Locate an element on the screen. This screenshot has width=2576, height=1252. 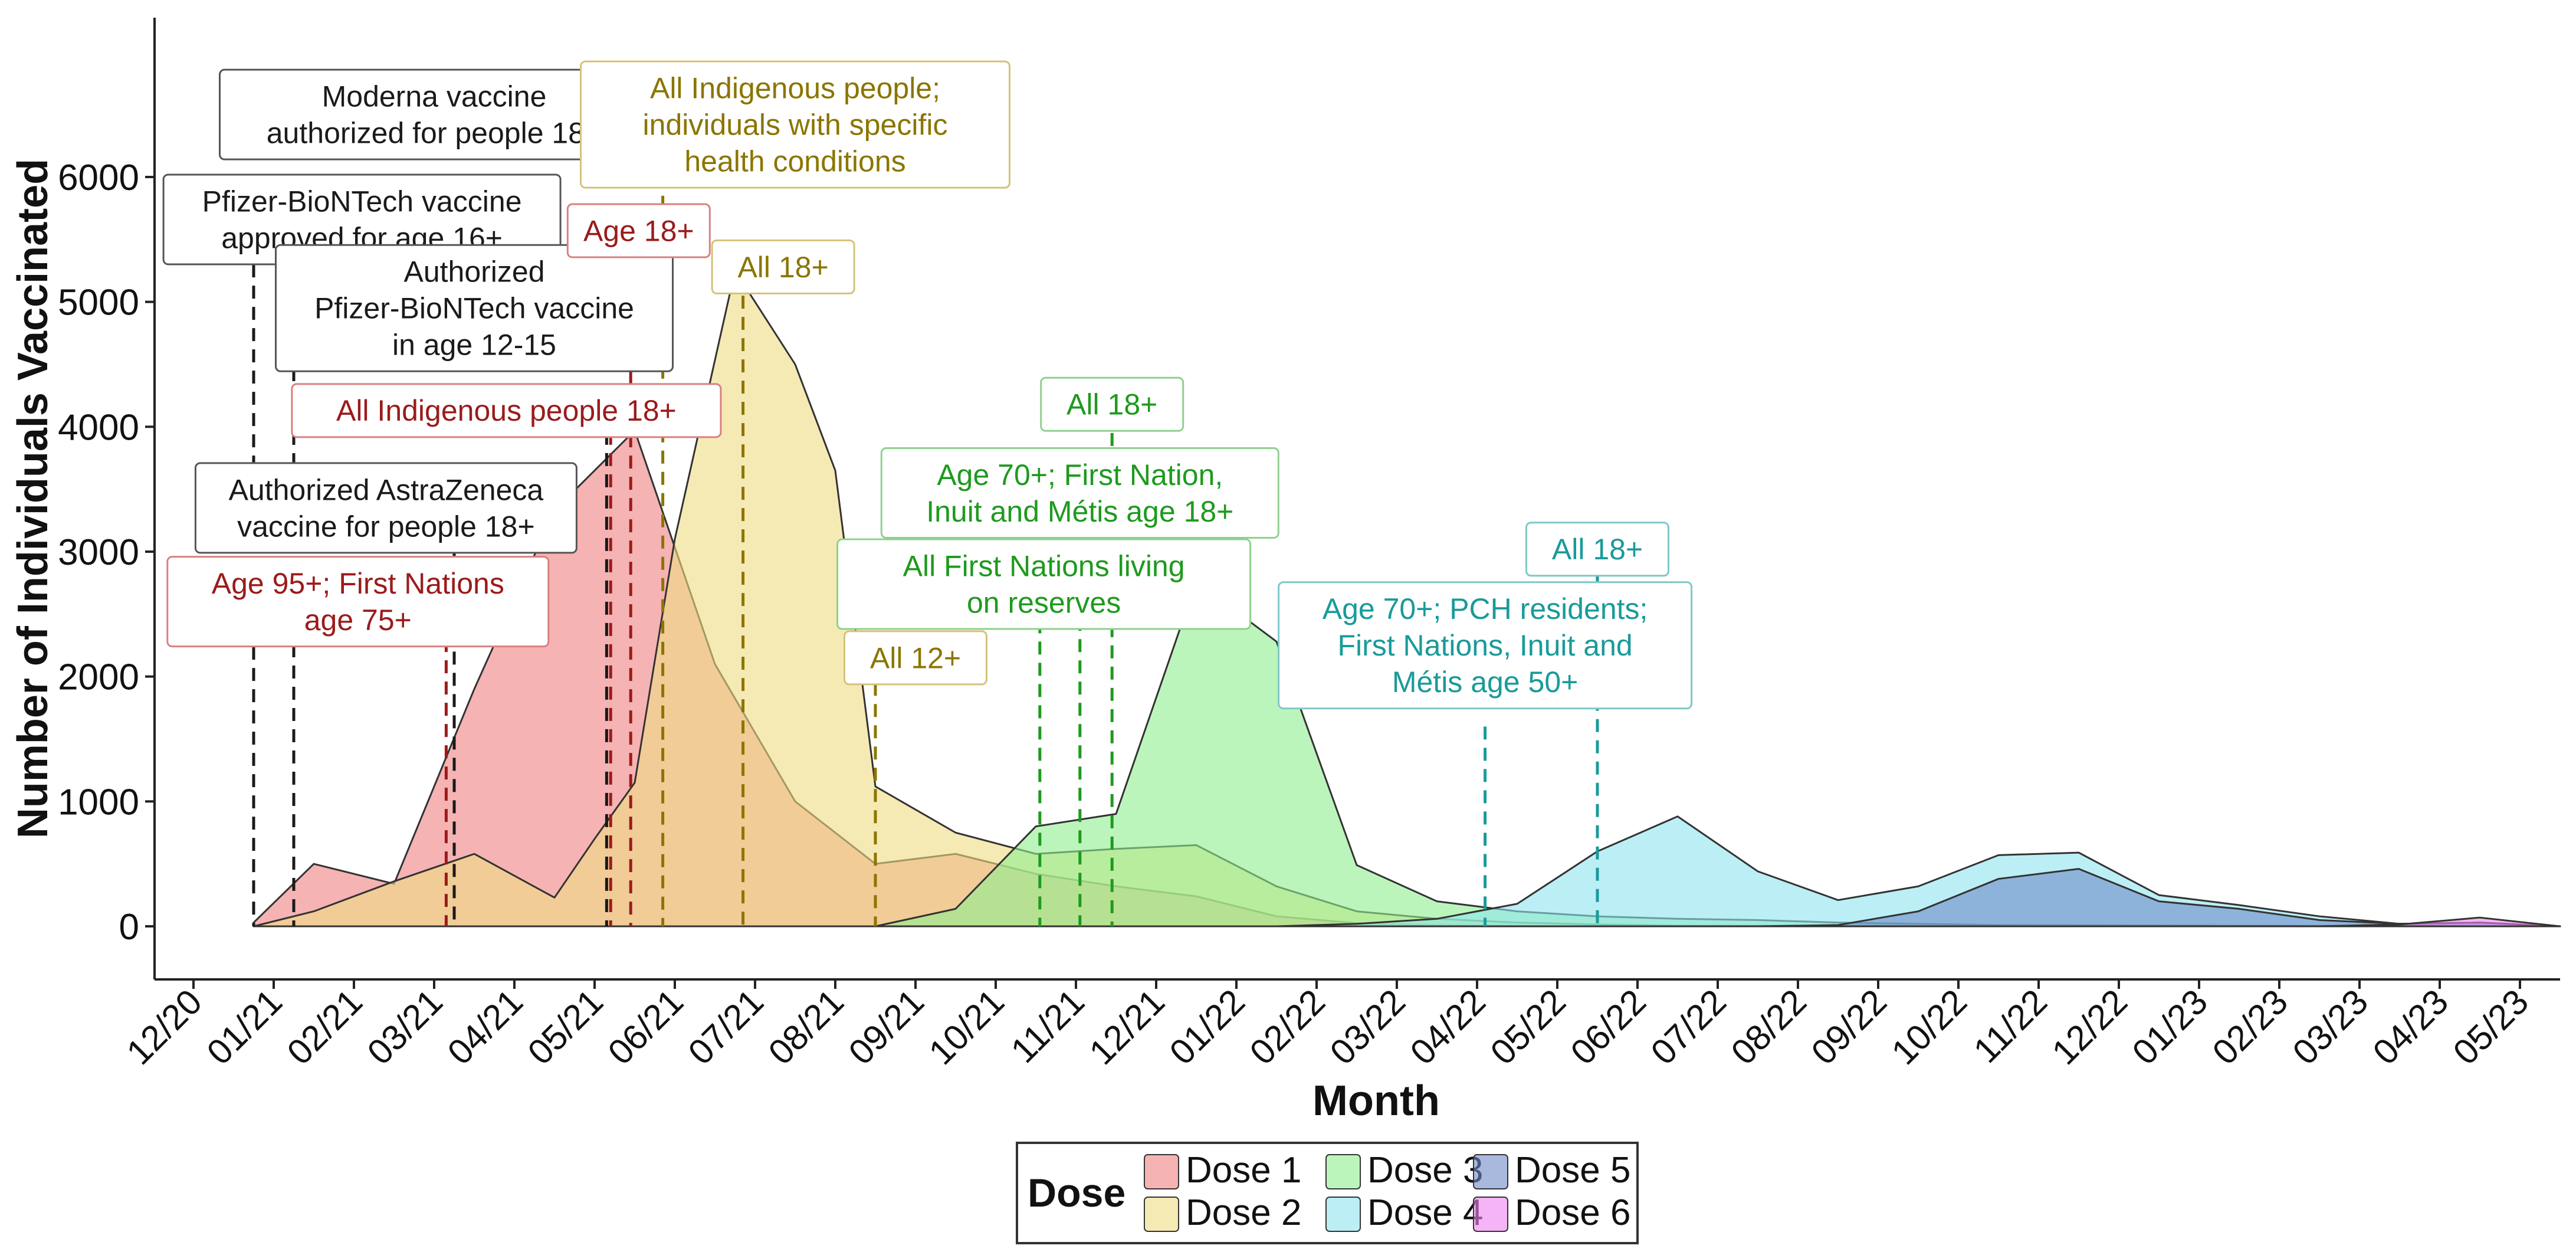
x-axis-title: Month is located at coordinates (1376, 1101).